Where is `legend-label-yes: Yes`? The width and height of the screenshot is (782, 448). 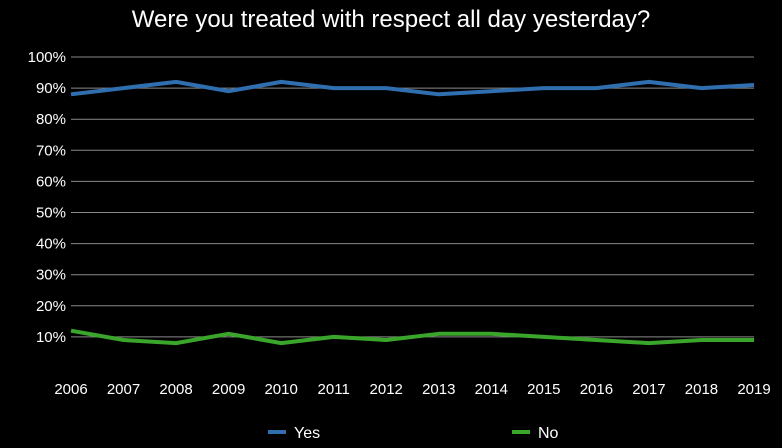
legend-label-yes: Yes is located at coordinates (307, 433).